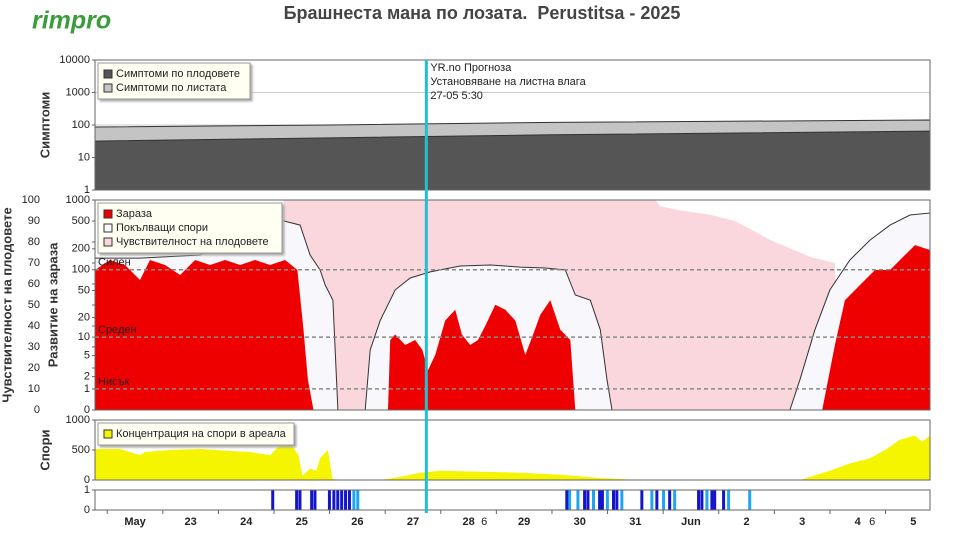  I want to click on y2-tick-label: 100, so click(81, 270).